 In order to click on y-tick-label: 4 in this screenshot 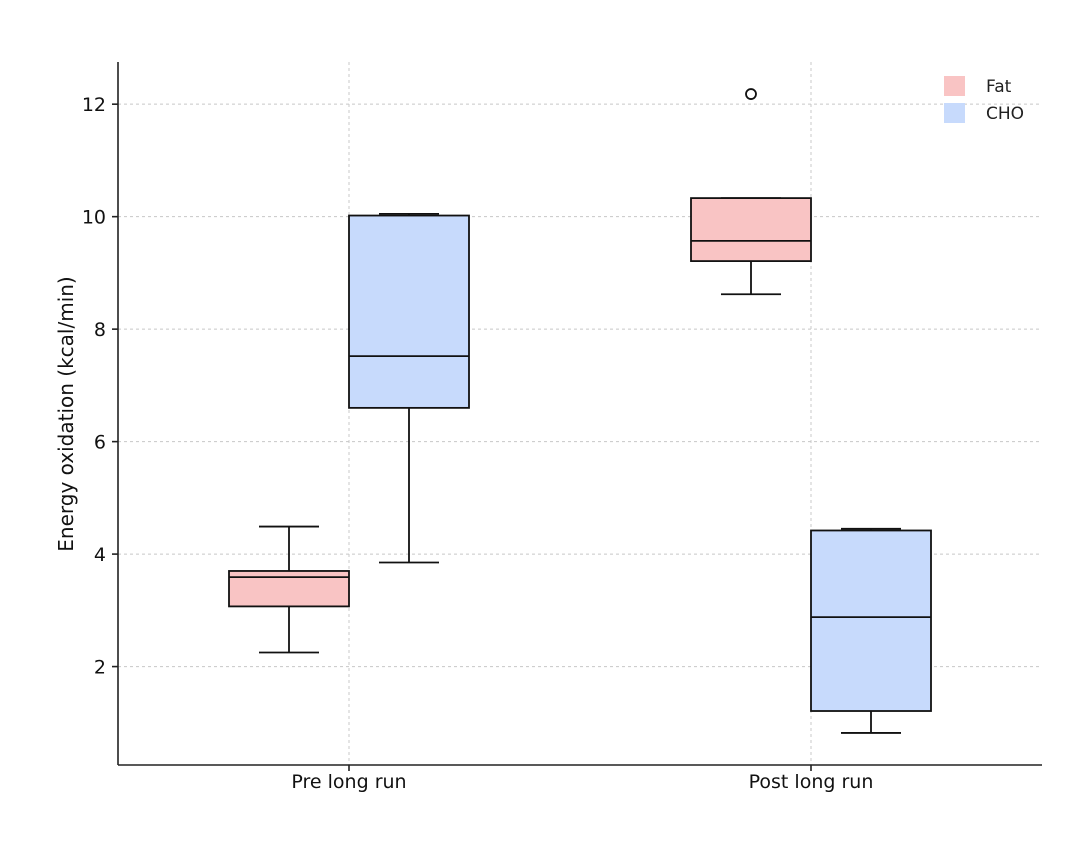, I will do `click(100, 555)`.